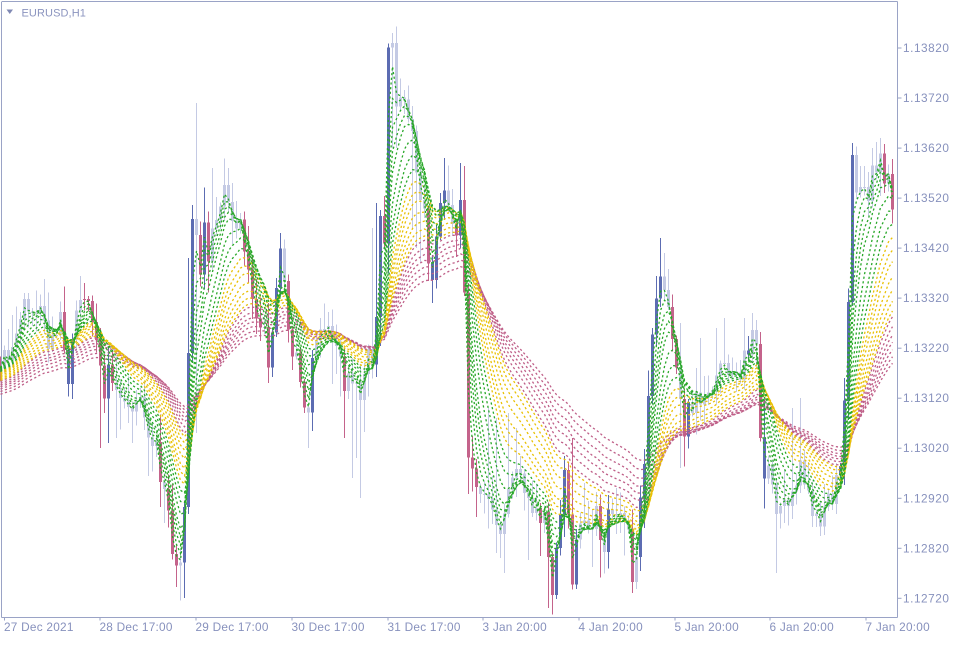 This screenshot has width=960, height=645. I want to click on svg-text: 5 Jan 20:00, so click(707, 627).